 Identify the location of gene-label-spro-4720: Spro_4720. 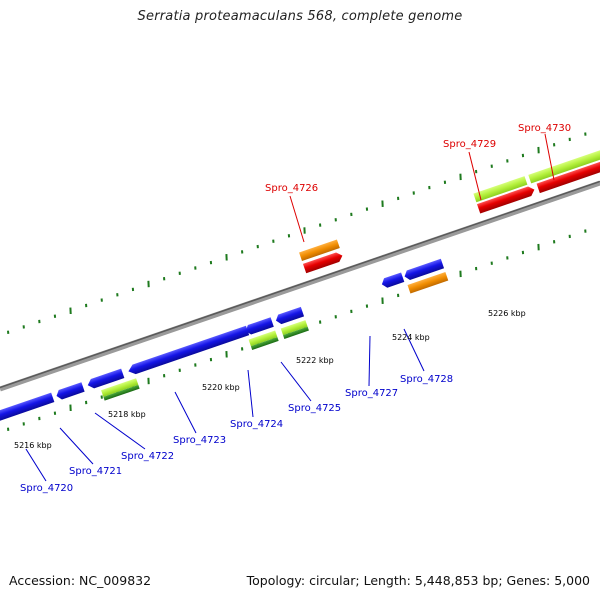
(46, 488).